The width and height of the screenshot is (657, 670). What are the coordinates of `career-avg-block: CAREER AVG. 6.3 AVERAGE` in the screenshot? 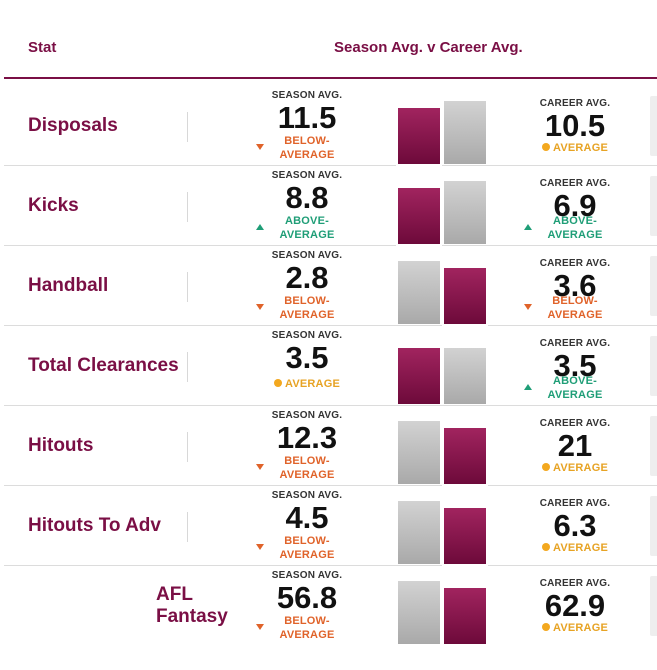 It's located at (575, 526).